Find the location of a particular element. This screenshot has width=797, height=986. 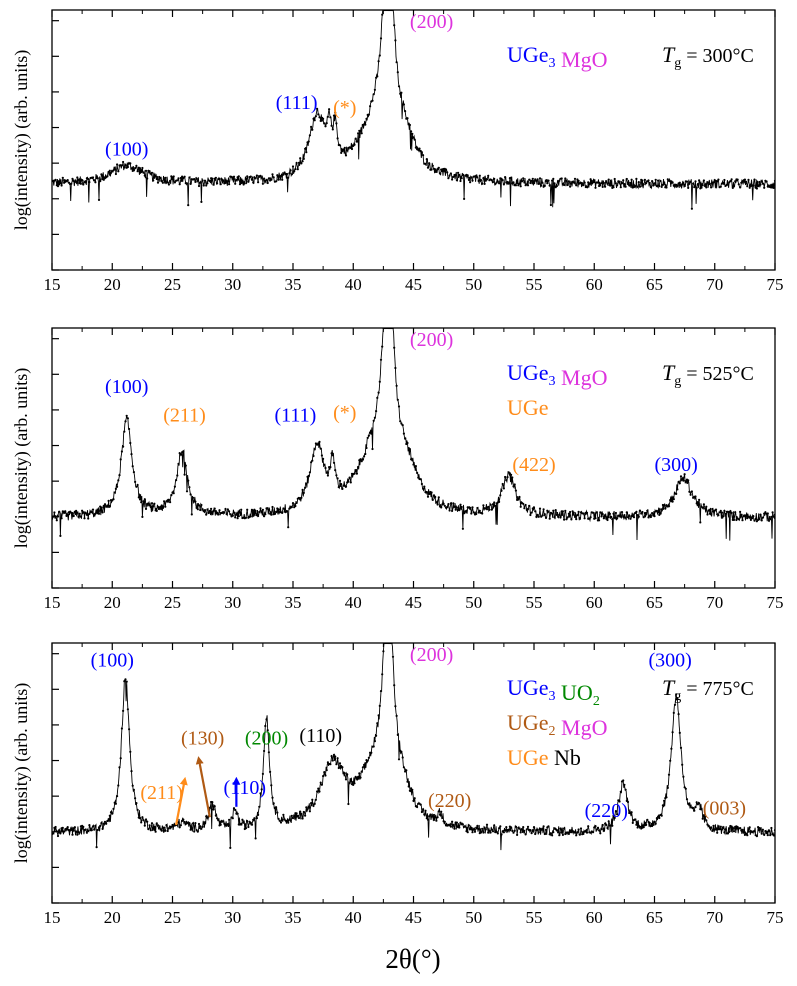

x-tick-label: 45 is located at coordinates (413, 917).